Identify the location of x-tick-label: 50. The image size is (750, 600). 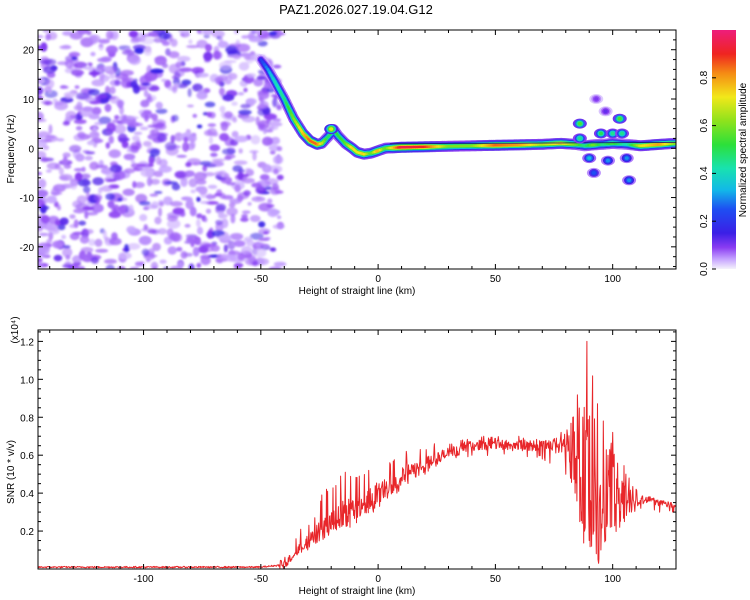
(496, 279).